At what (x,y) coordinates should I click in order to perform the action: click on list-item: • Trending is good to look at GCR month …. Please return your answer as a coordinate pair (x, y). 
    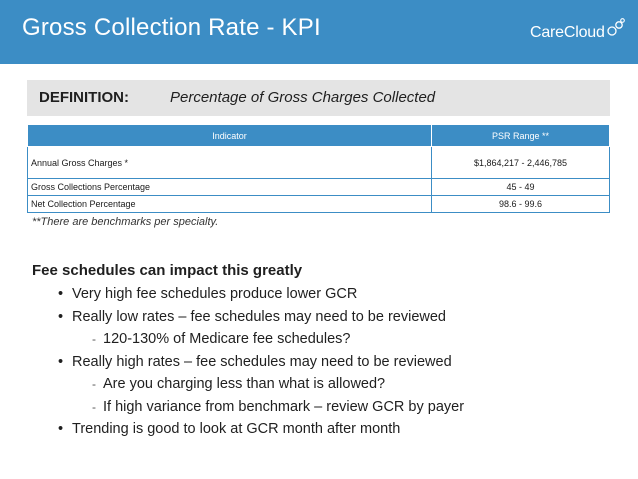
    Looking at the image, I should click on (327, 429).